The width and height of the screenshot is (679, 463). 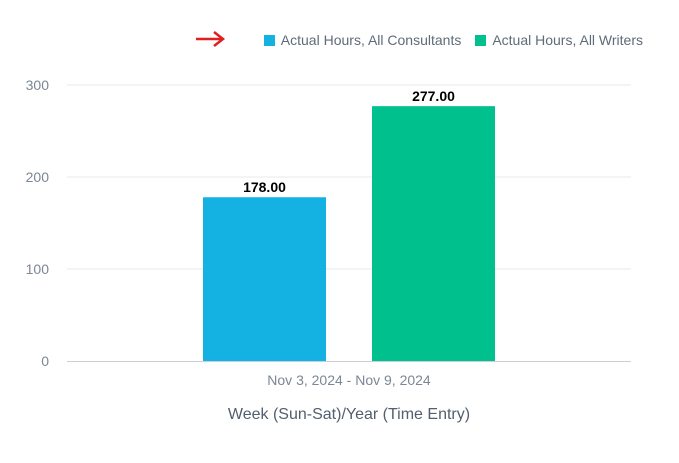 What do you see at coordinates (433, 96) in the screenshot?
I see `data-label-writers: 277.00` at bounding box center [433, 96].